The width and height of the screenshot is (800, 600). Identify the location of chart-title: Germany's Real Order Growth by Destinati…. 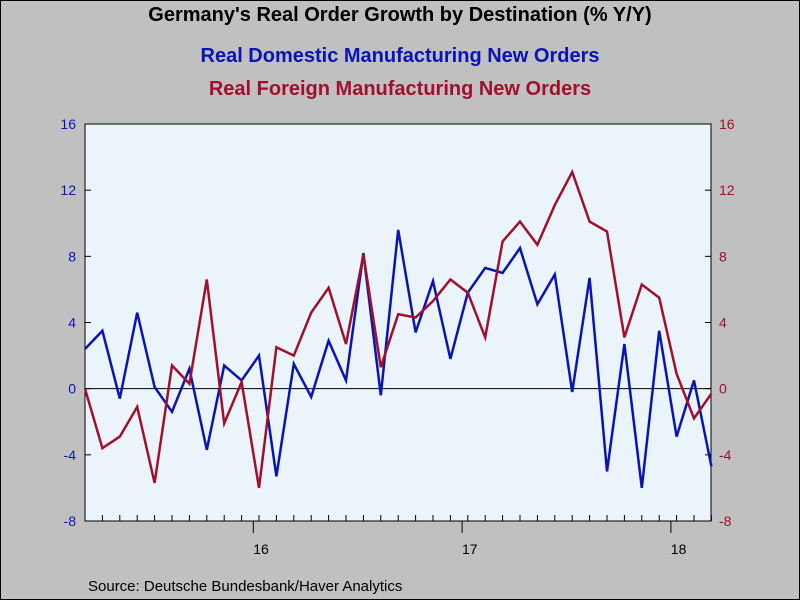
(400, 15).